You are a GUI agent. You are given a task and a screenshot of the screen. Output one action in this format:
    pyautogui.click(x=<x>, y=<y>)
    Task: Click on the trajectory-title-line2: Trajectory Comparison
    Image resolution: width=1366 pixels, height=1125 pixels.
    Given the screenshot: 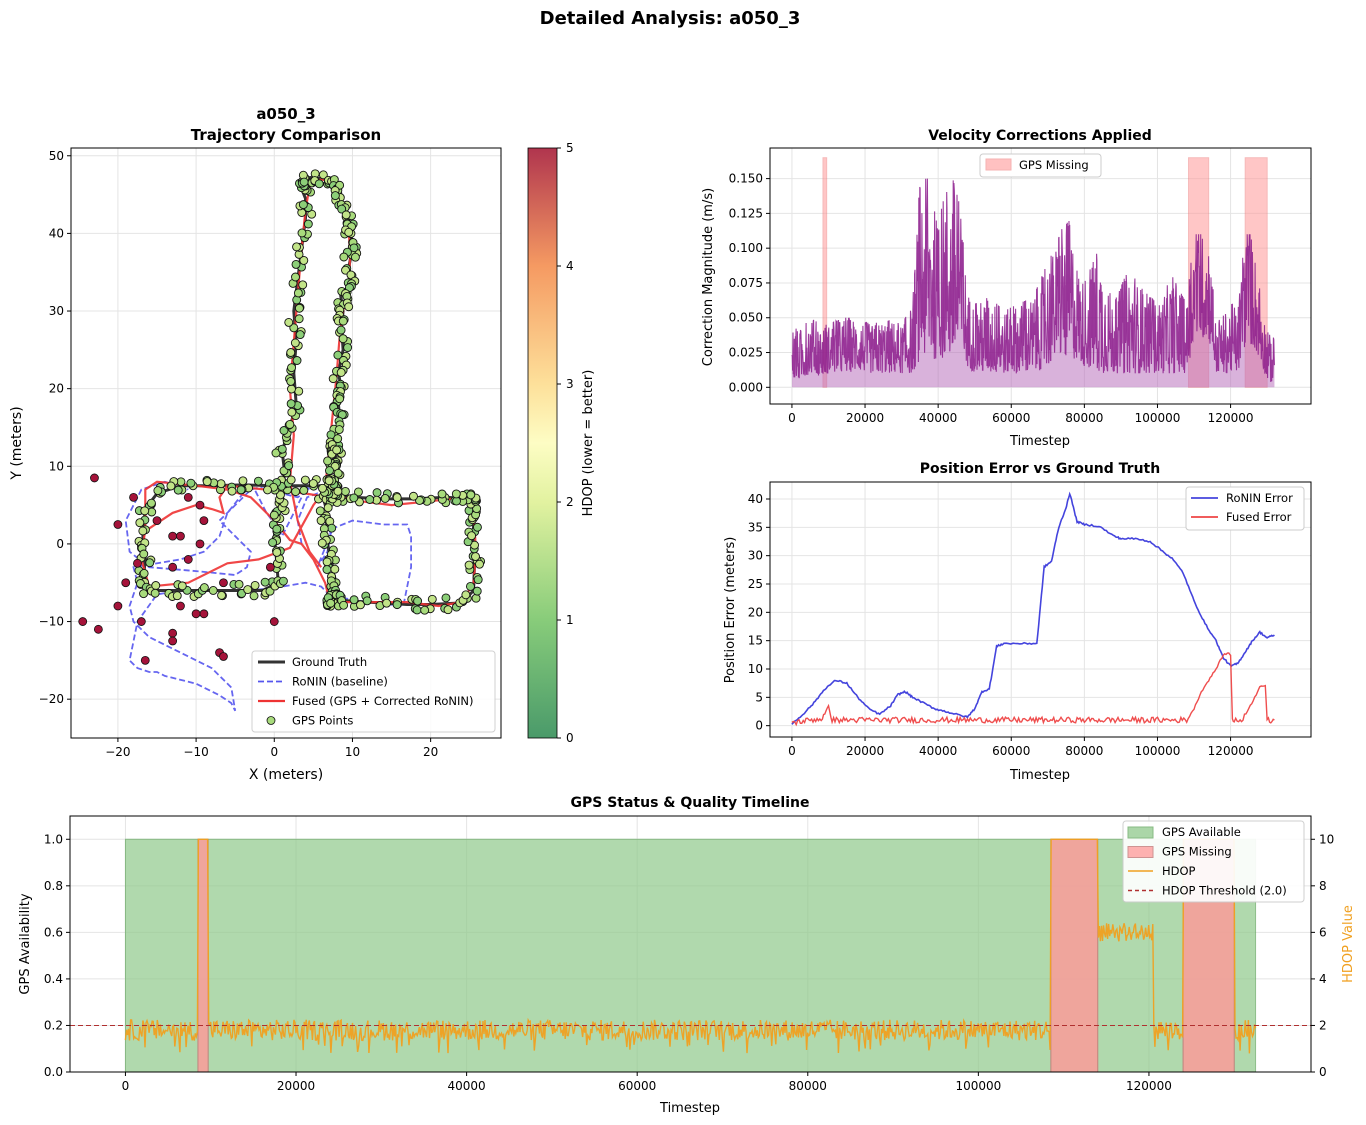 What is the action you would take?
    pyautogui.click(x=286, y=135)
    